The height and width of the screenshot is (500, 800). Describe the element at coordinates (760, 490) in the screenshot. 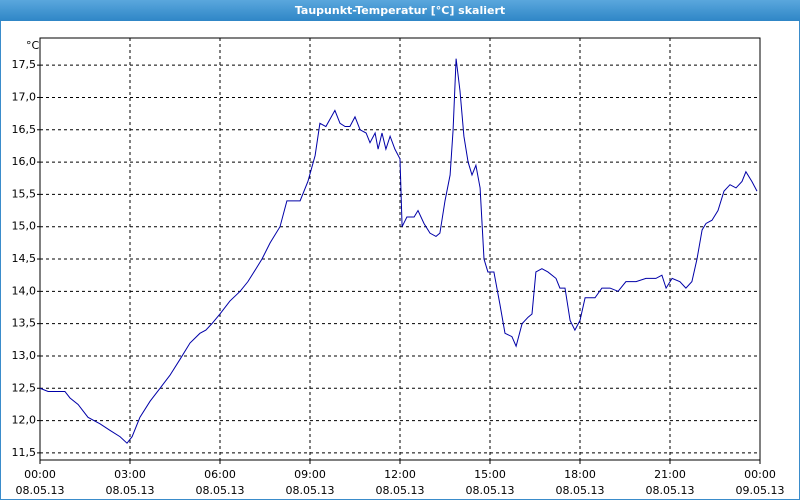

I see `x-tick-date: 09.05.13` at that location.